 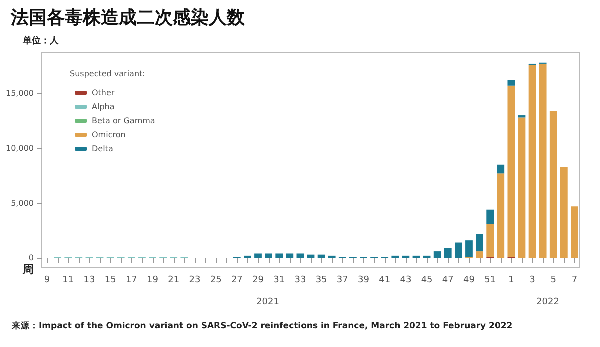 I want to click on x-tick-label: 33, so click(x=300, y=281).